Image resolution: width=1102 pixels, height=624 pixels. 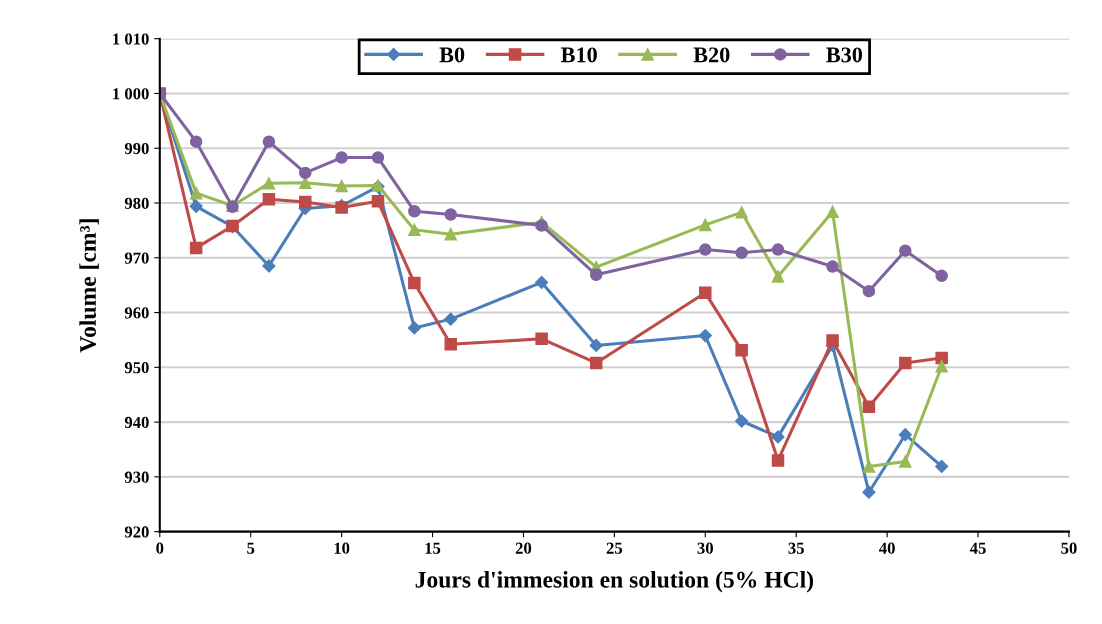 What do you see at coordinates (131, 94) in the screenshot?
I see `y-tick-label: 1 000` at bounding box center [131, 94].